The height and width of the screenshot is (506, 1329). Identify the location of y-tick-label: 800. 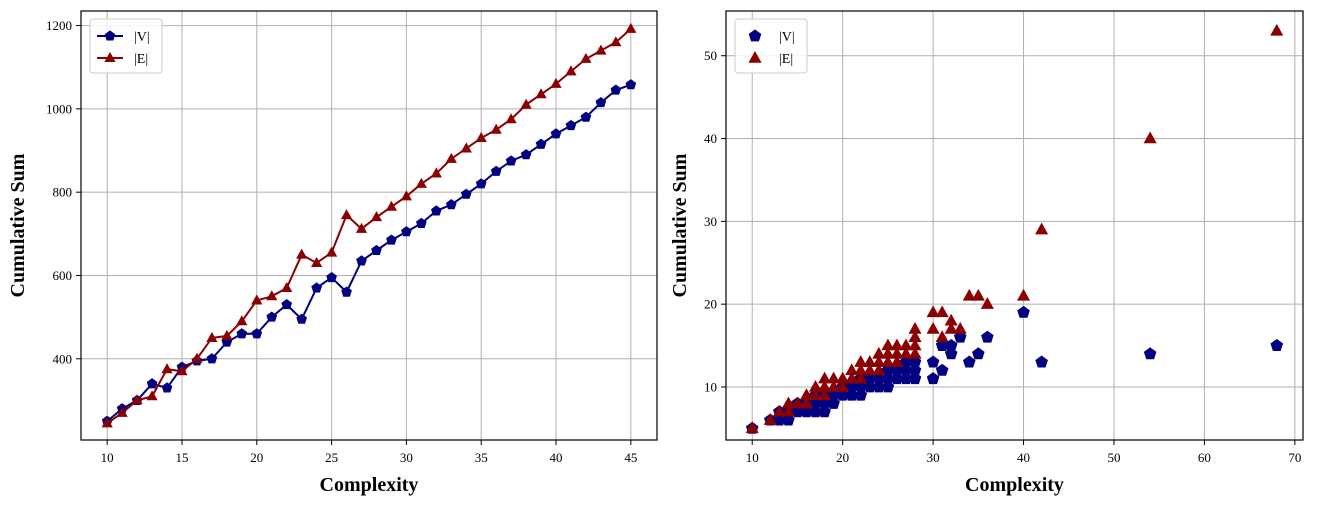
(63, 192).